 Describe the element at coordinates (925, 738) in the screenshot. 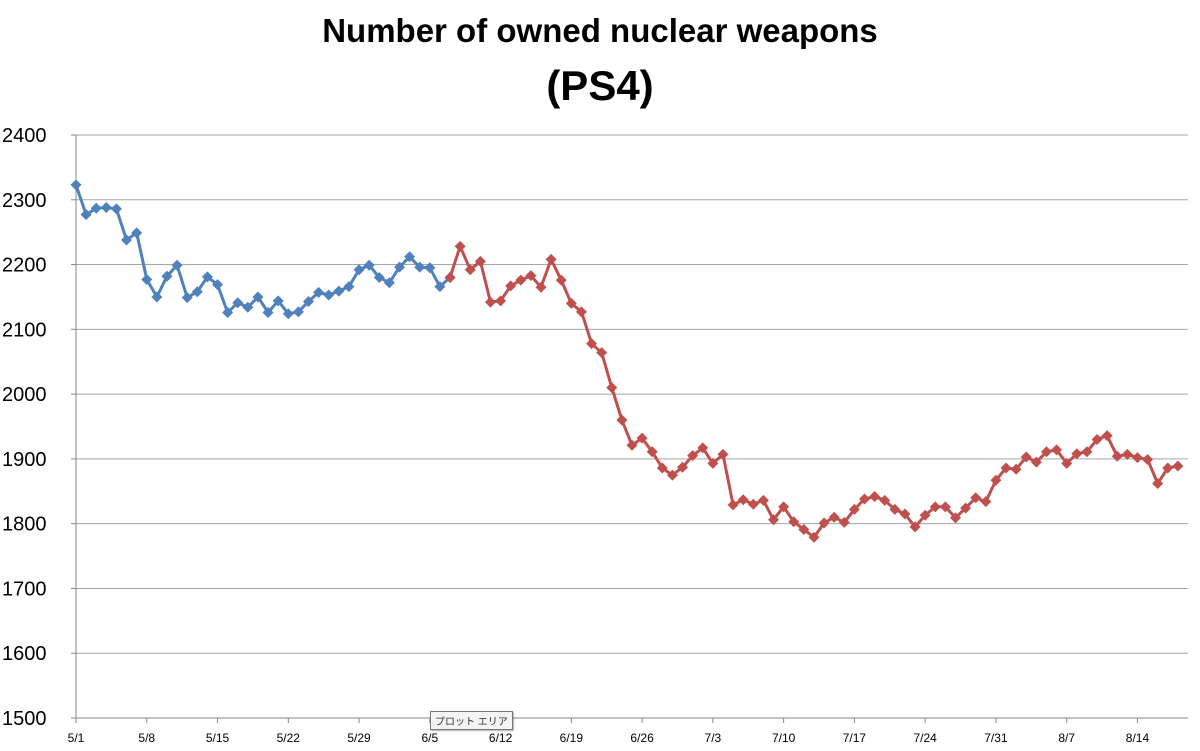

I see `x-tick-label: 7/24` at that location.